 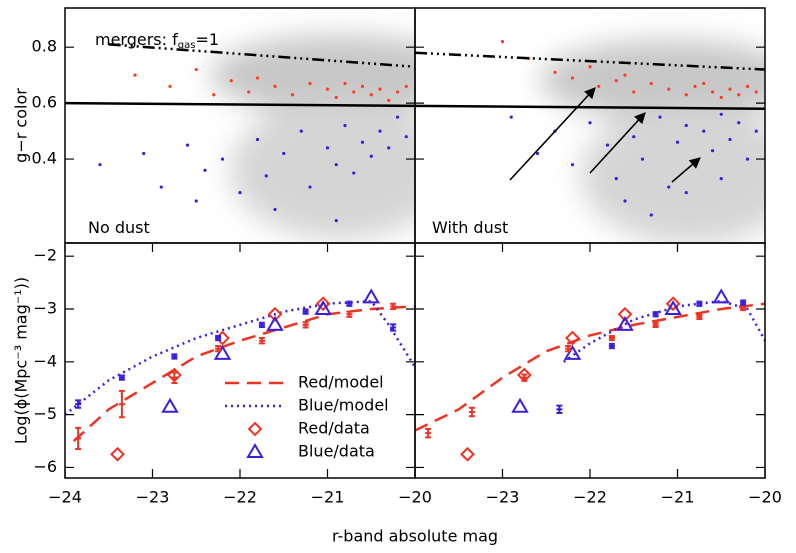 What do you see at coordinates (21, 125) in the screenshot?
I see `y-axis-label: g−r color` at bounding box center [21, 125].